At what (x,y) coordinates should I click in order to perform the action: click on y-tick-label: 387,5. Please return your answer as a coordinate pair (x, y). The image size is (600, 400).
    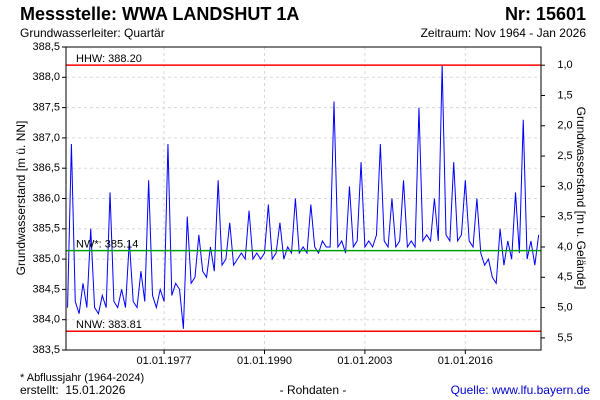
    Looking at the image, I should click on (46, 108).